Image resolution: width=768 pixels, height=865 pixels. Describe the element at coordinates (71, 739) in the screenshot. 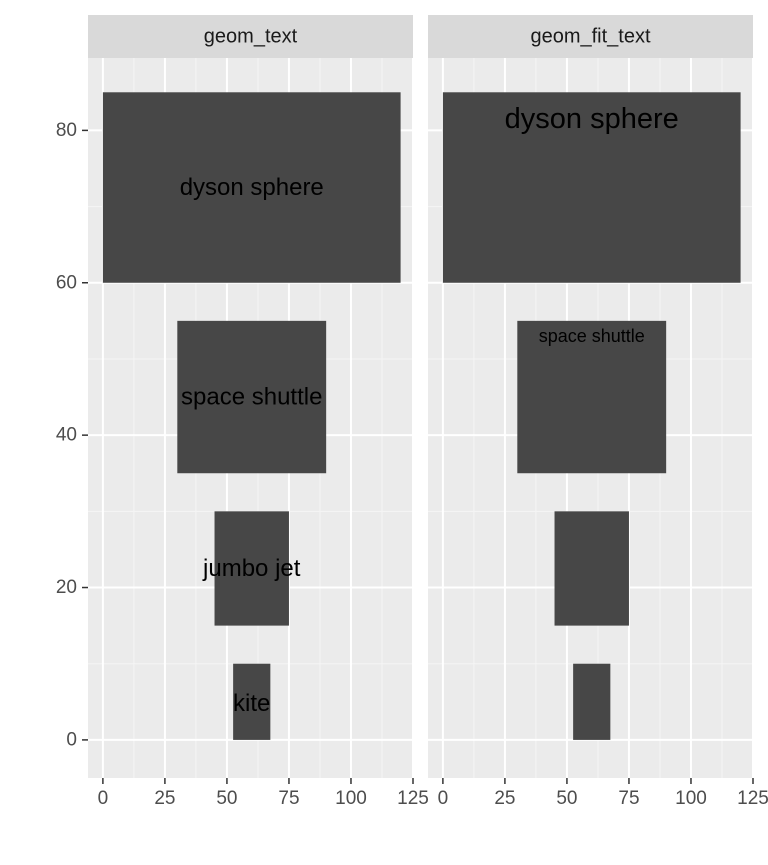

I see `y-tick-label: 0` at that location.